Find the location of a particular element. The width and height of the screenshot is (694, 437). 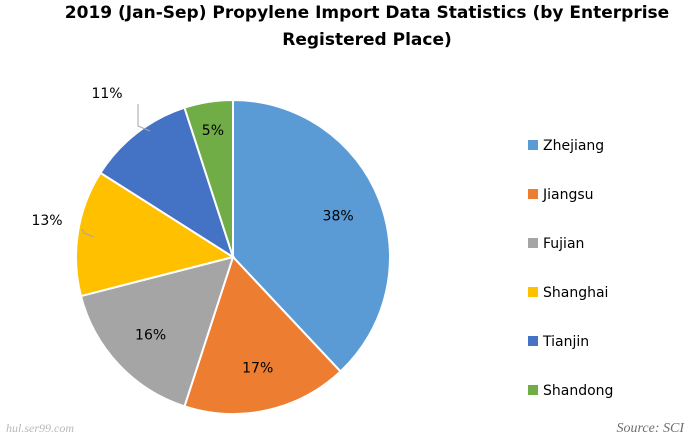

pie-slice-shandong is located at coordinates (208, 178).